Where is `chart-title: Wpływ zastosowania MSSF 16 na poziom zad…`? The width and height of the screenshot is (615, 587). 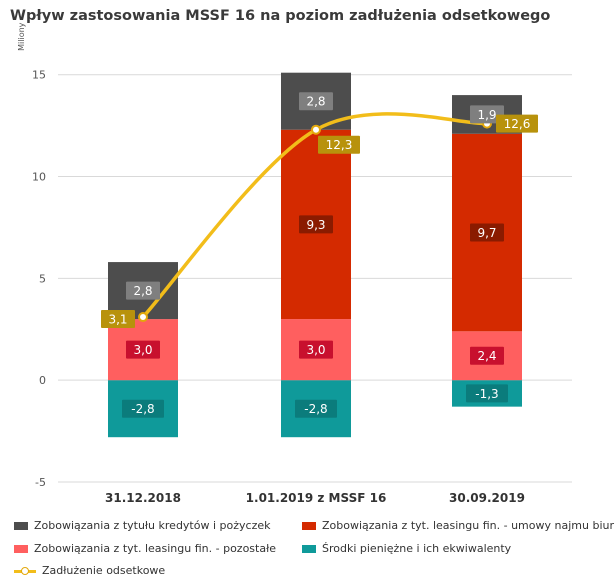
chart-title: Wpływ zastosowania MSSF 16 na poziom zad… is located at coordinates (280, 16).